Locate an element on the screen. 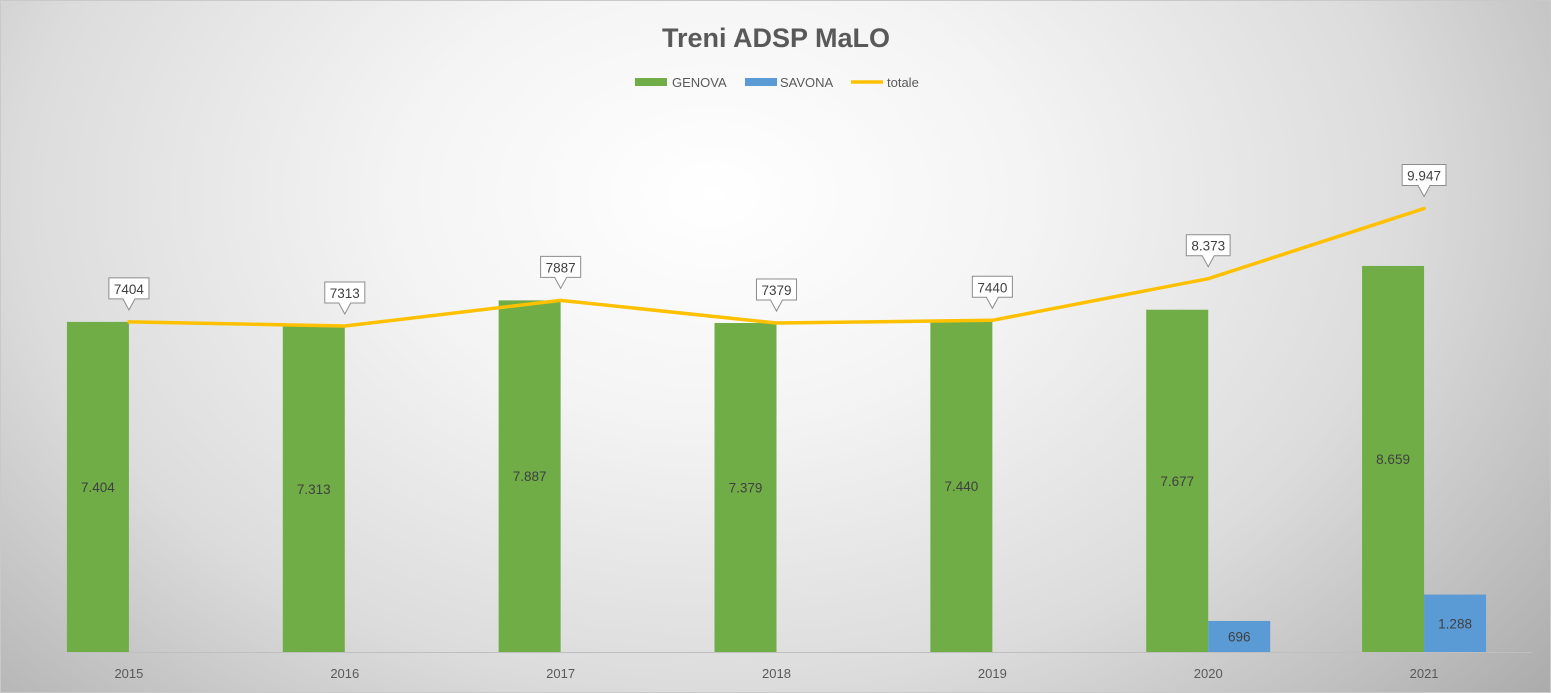  callout-label-totale-2020: 8.373 is located at coordinates (1208, 246).